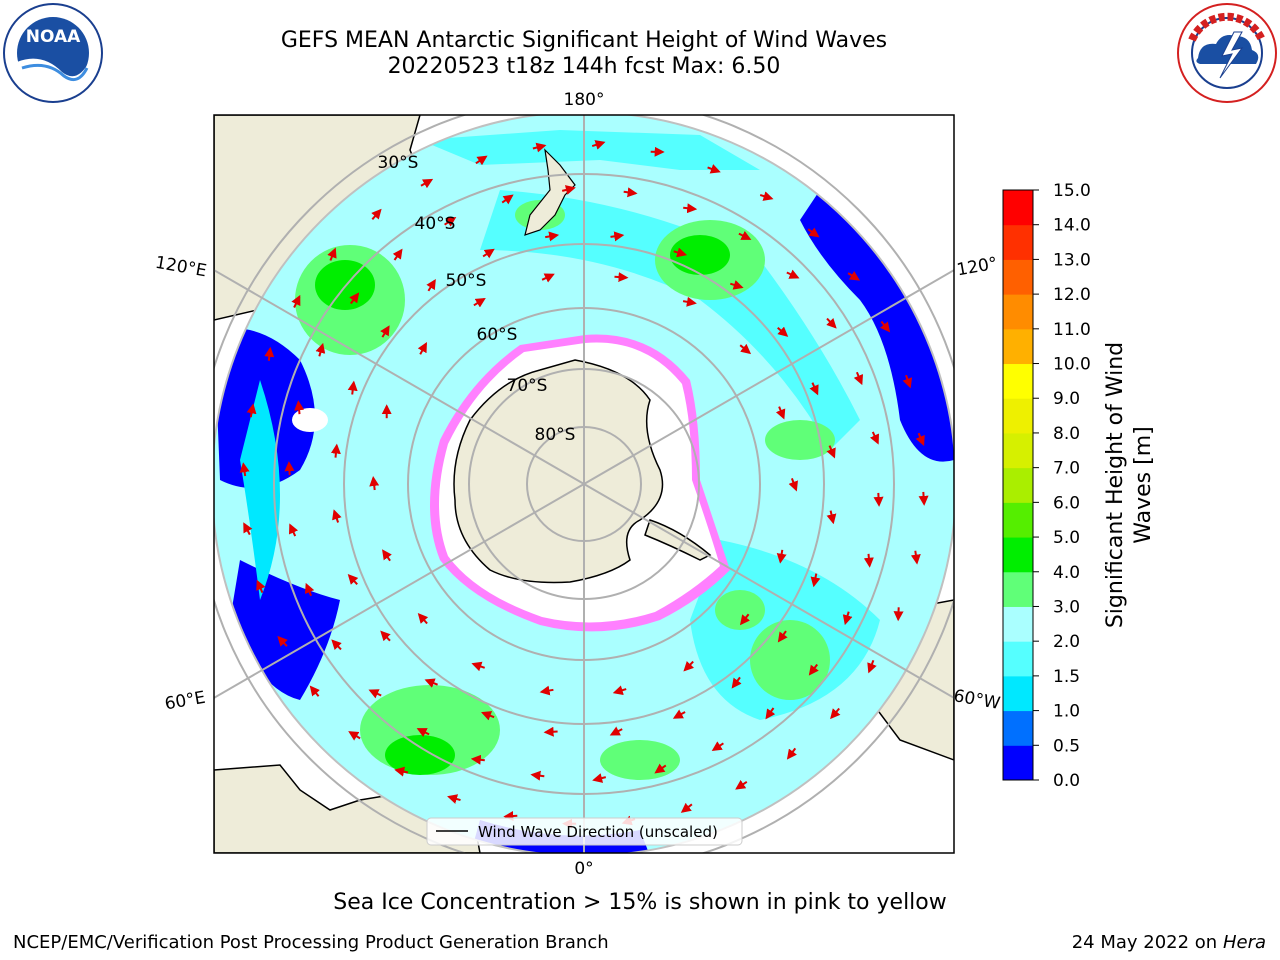  Describe the element at coordinates (435, 224) in the screenshot. I see `lat-label-40s: 40°S` at that location.